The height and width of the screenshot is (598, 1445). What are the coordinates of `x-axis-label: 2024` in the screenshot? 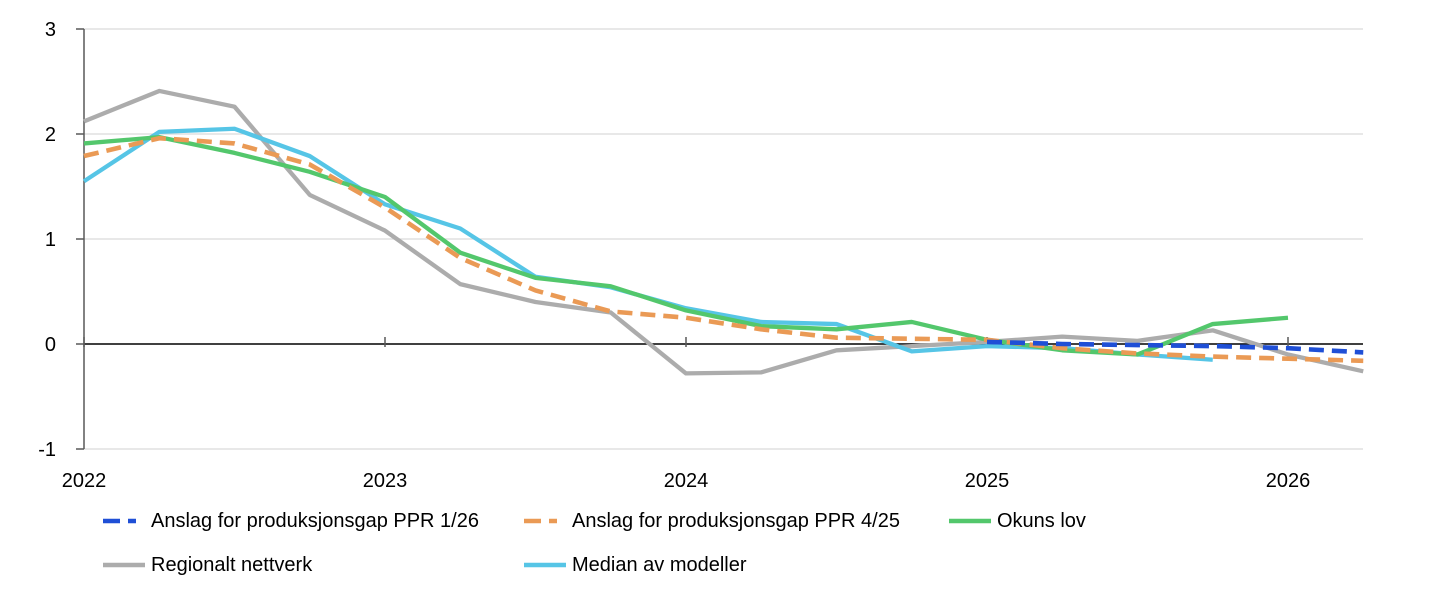 It's located at (686, 481).